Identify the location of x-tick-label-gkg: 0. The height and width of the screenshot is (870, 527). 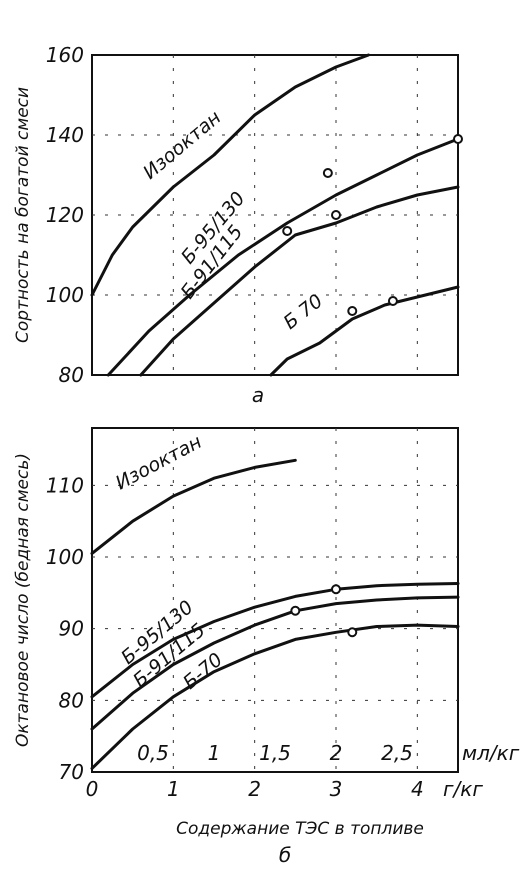
(92, 789).